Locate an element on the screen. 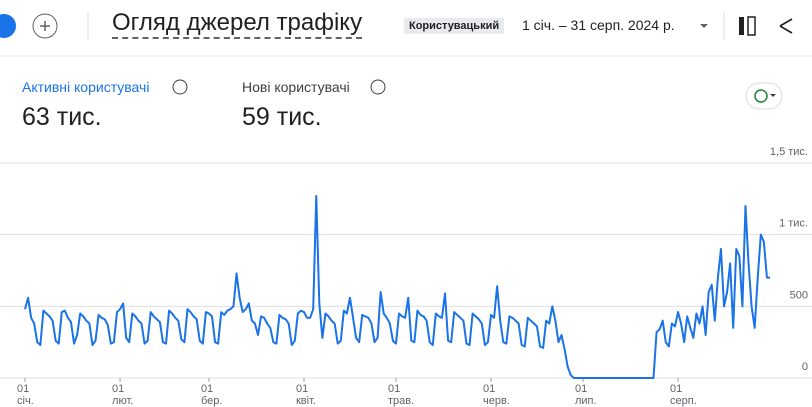  x-tick-label: 01 черв. is located at coordinates (496, 395).